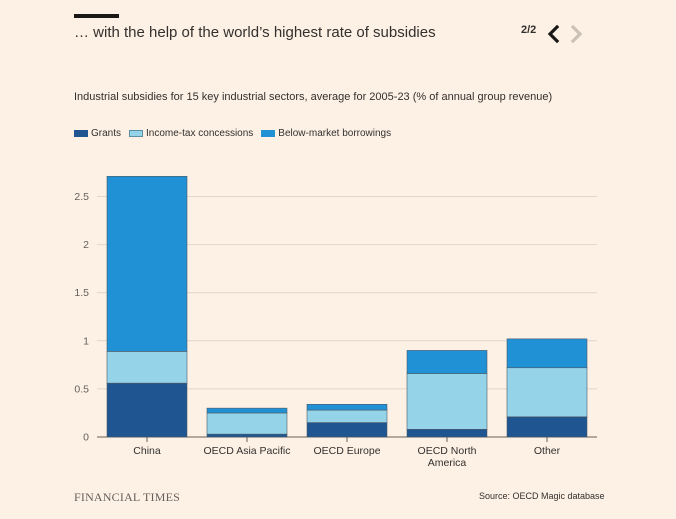  What do you see at coordinates (529, 30) in the screenshot?
I see `page-indicator: 2/2` at bounding box center [529, 30].